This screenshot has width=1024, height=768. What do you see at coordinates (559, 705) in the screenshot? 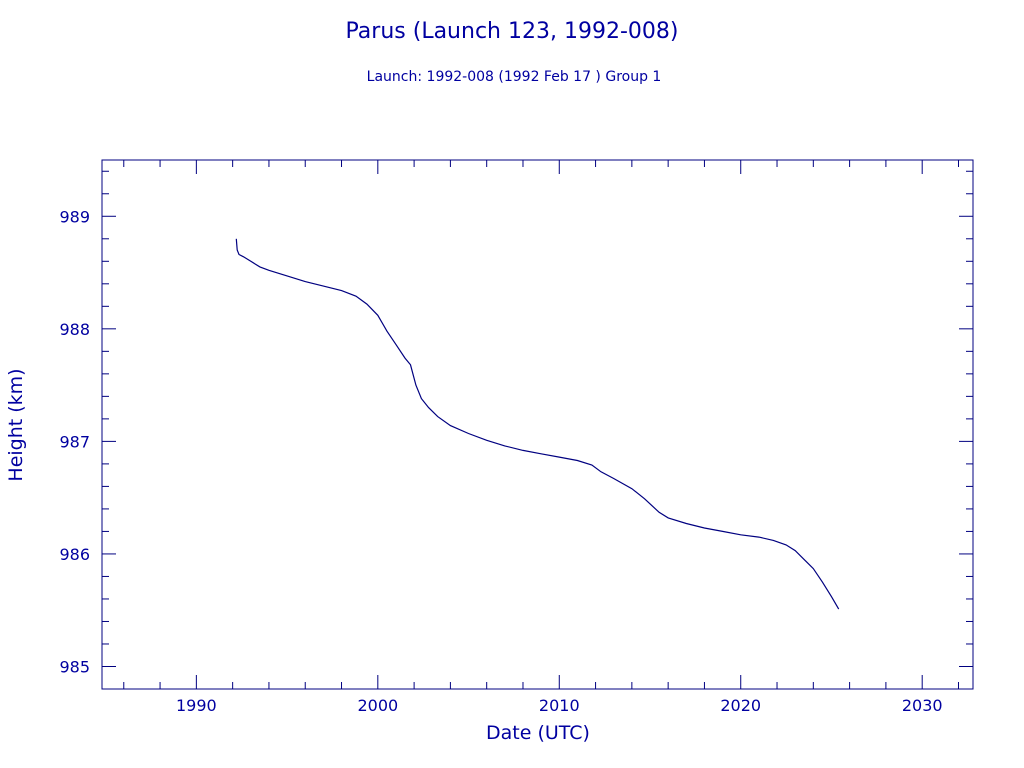
I see `x-tick-label: 2010` at bounding box center [559, 705].